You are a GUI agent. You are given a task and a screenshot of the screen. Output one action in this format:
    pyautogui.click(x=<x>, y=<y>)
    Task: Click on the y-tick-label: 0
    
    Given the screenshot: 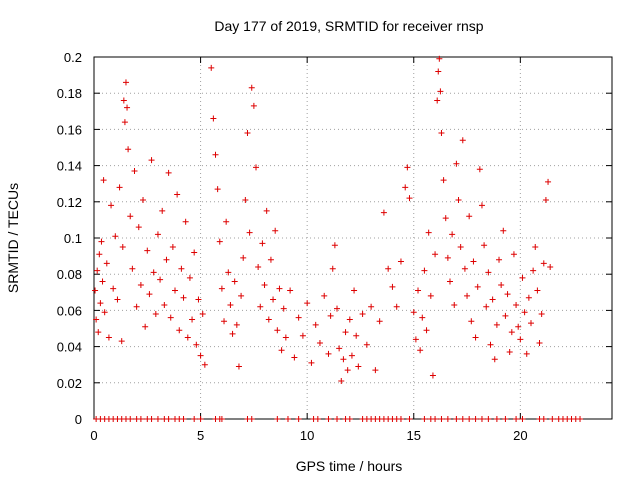 What is the action you would take?
    pyautogui.click(x=78, y=419)
    